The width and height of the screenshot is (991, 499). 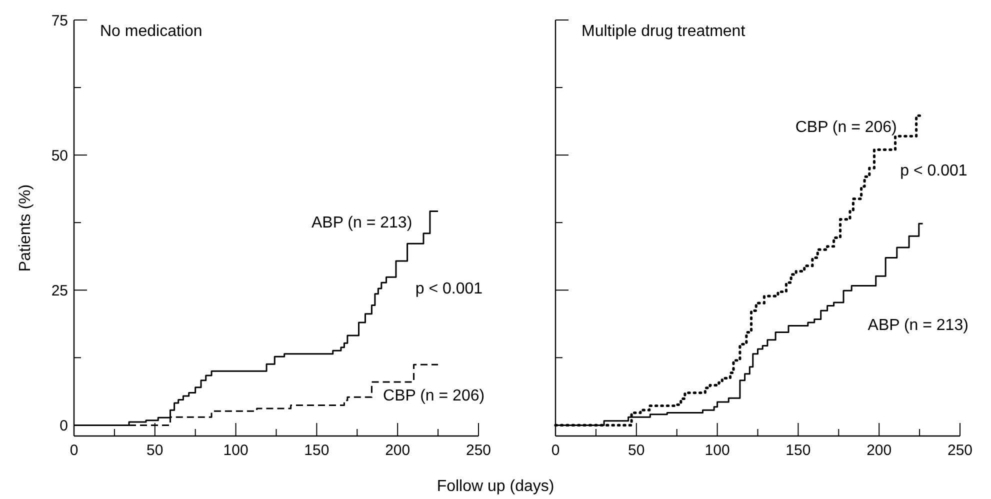 I want to click on y-axis-title: Patients (%), so click(x=25, y=228).